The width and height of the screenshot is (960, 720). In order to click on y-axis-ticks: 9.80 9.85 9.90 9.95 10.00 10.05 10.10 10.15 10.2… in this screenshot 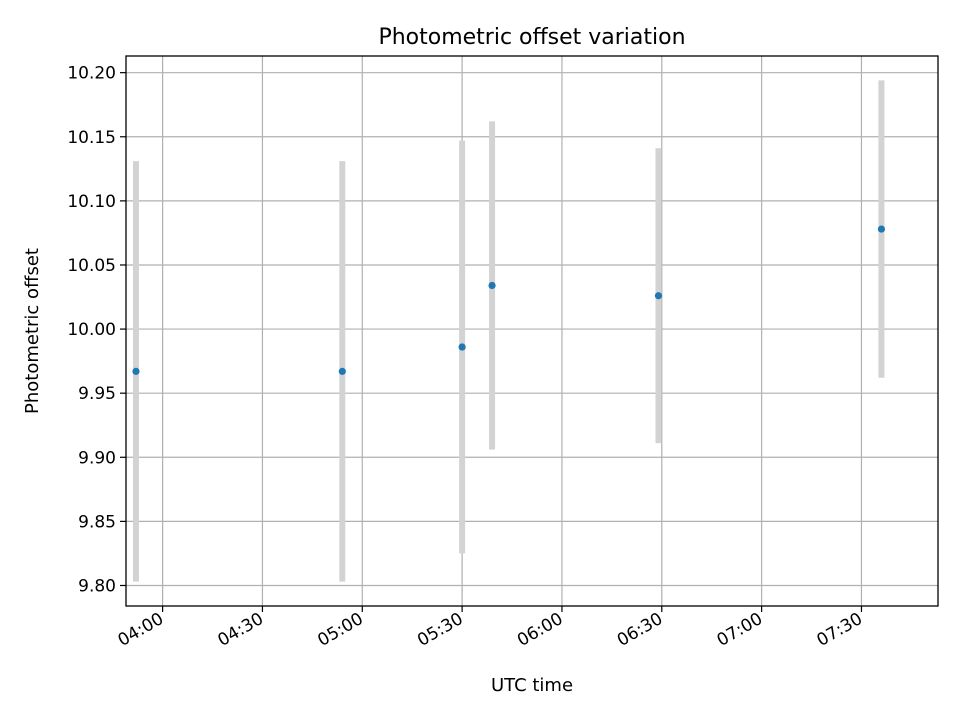, I will do `click(96, 330)`.